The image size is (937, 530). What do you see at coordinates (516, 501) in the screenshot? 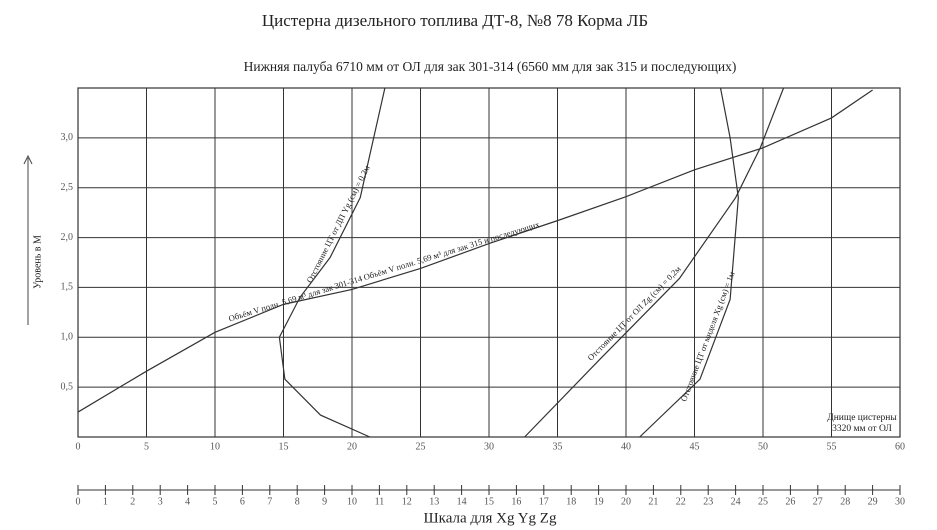
I see `x2-tick-label: 16` at bounding box center [516, 501].